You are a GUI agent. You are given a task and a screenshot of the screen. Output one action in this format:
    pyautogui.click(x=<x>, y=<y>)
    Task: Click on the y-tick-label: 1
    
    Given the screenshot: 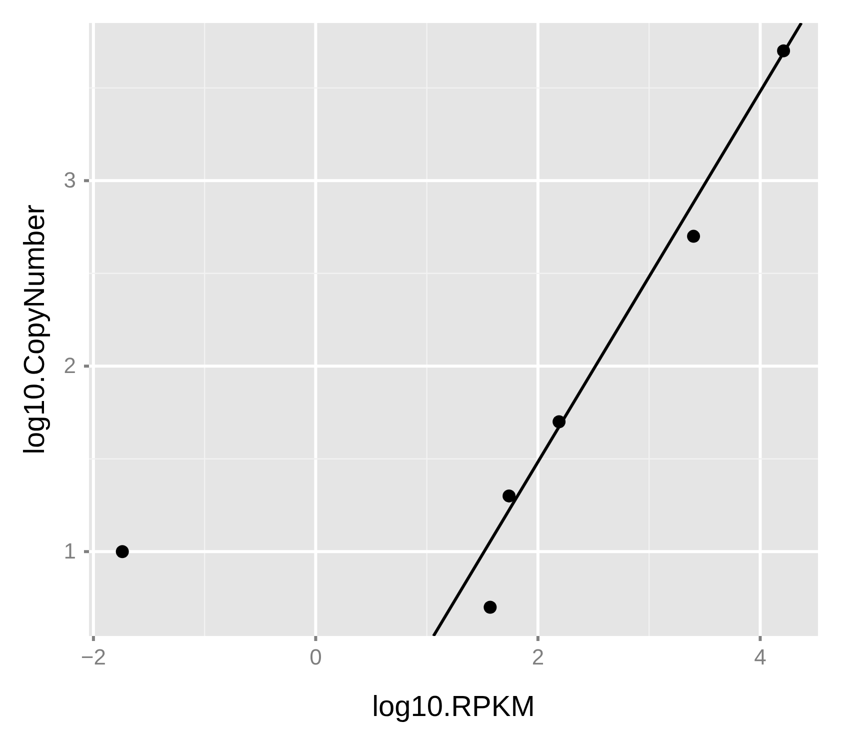 What is the action you would take?
    pyautogui.click(x=70, y=551)
    